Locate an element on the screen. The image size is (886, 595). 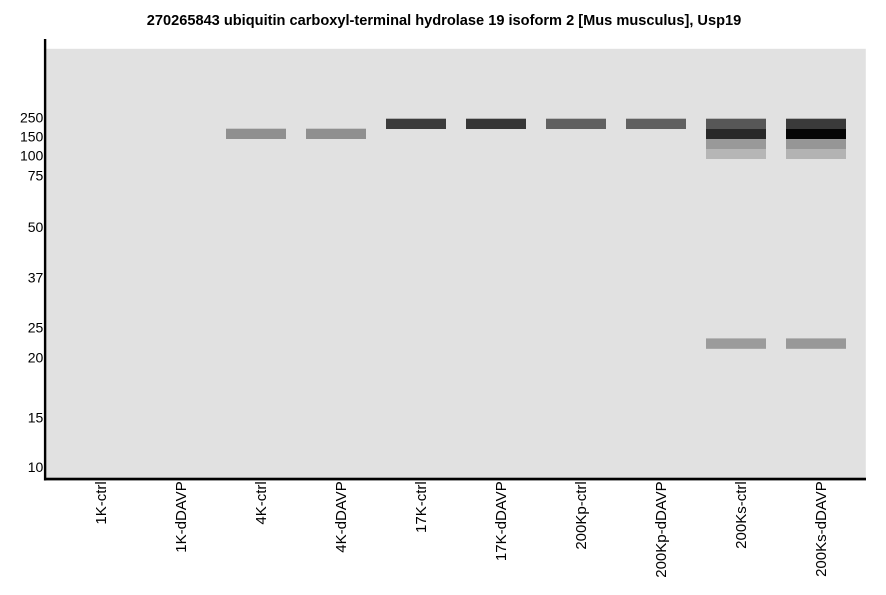
svg-text: 20 is located at coordinates (36, 357).